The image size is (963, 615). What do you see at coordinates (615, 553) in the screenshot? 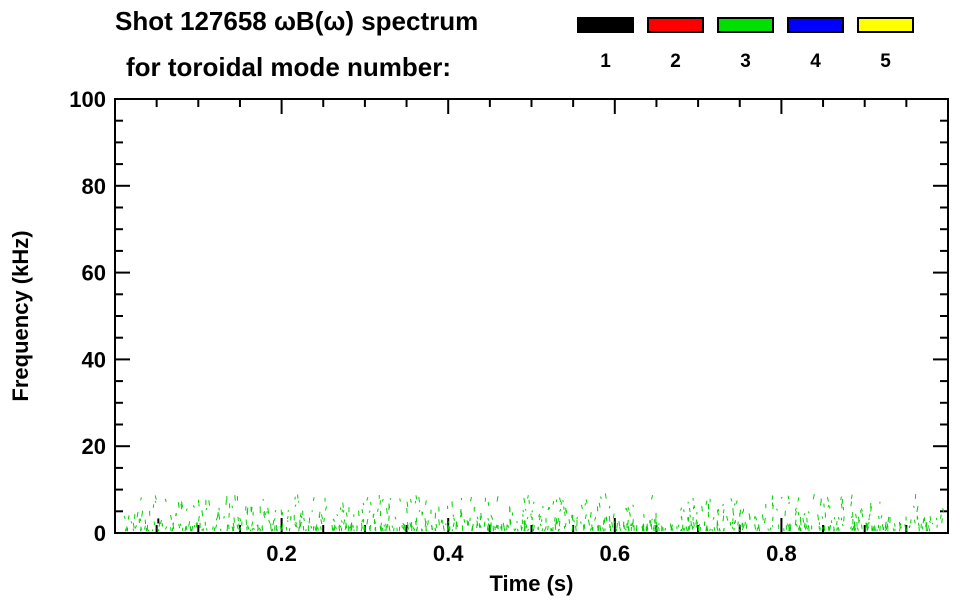
I see `svg-text: 0.6` at bounding box center [615, 553].